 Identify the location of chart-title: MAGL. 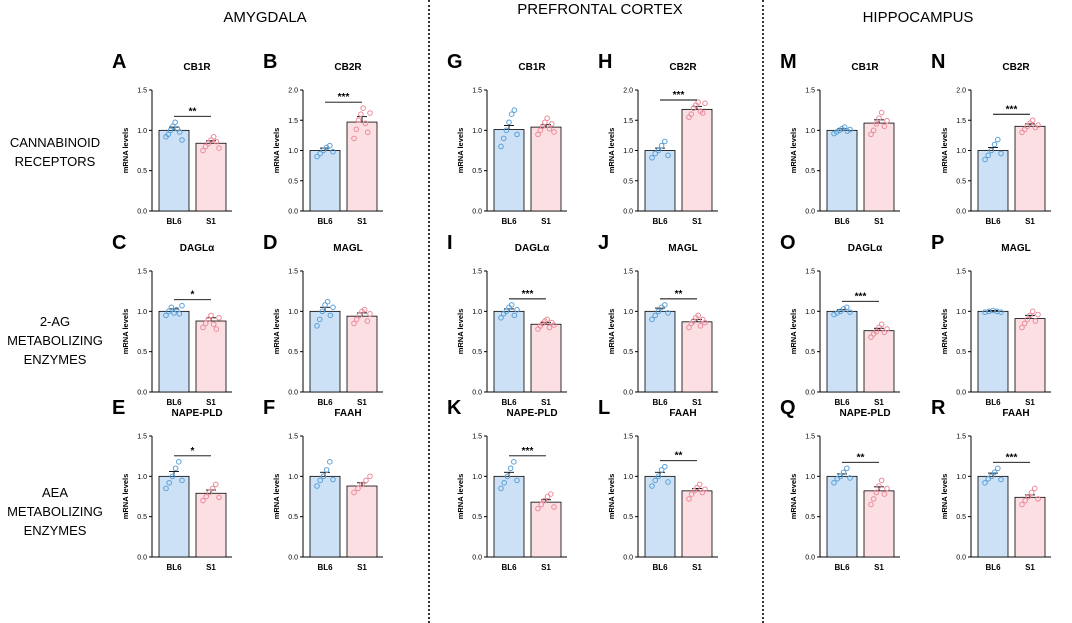
(1016, 248).